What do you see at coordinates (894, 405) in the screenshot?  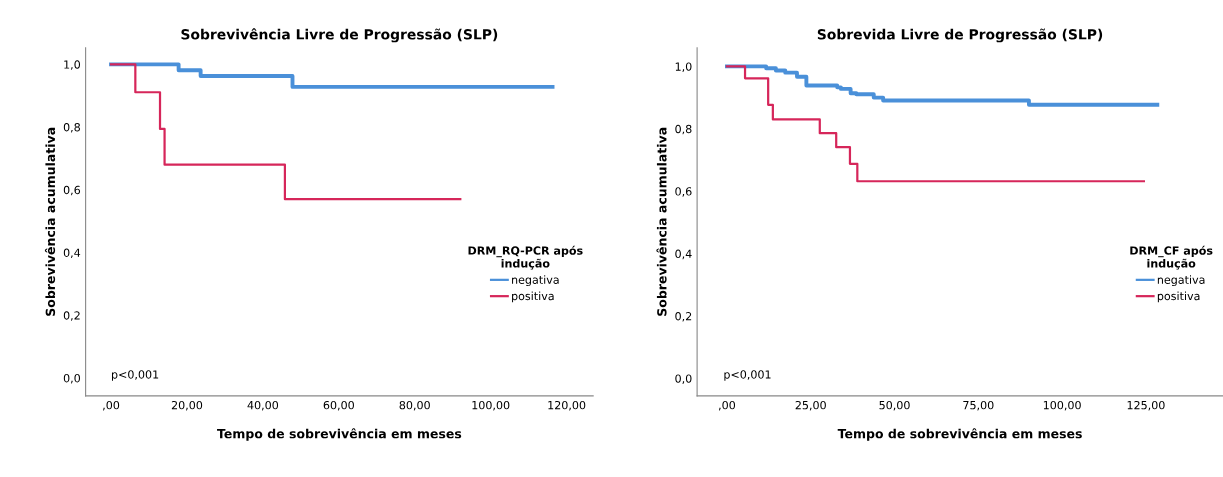 I see `x-tick-label: 50,00` at bounding box center [894, 405].